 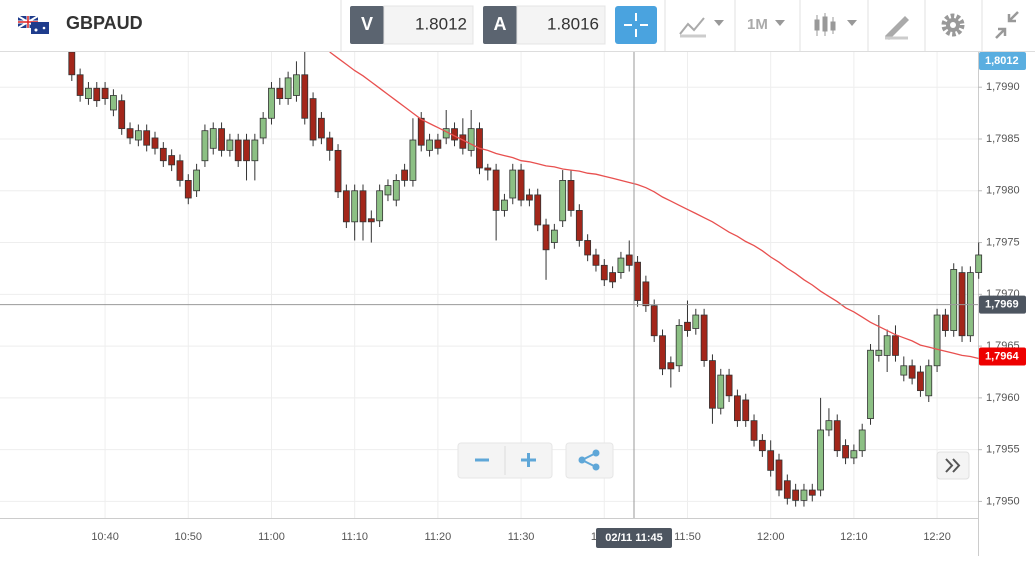 What do you see at coordinates (1003, 191) in the screenshot?
I see `y-tick-label: 1,7980` at bounding box center [1003, 191].